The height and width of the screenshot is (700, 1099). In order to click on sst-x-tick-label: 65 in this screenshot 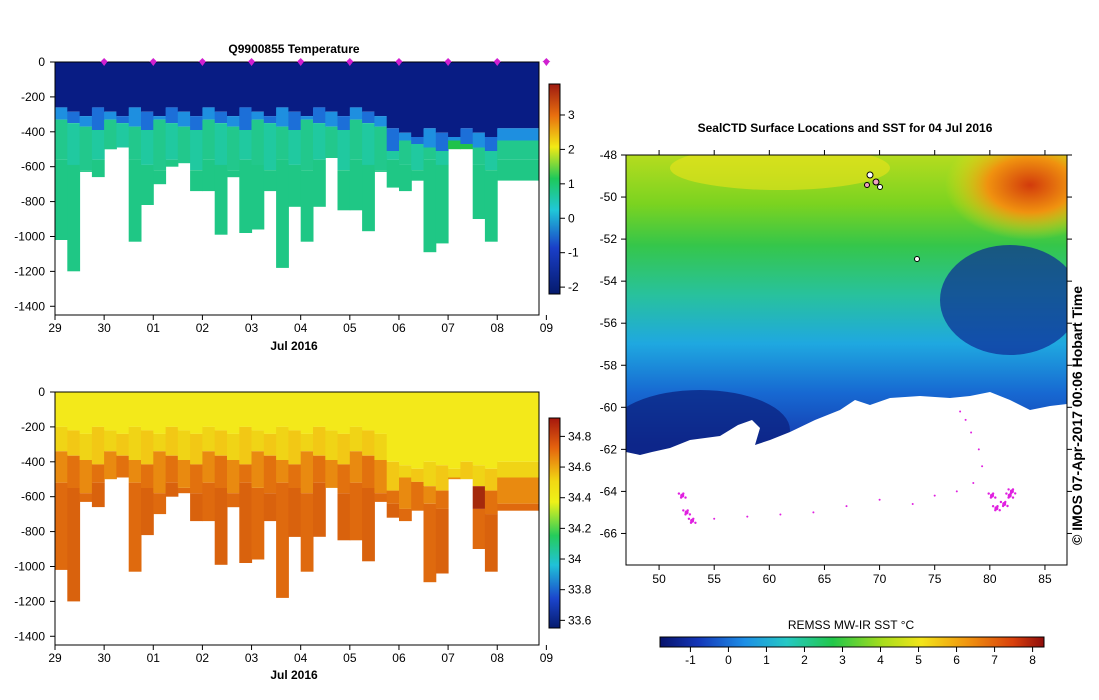, I will do `click(825, 579)`.